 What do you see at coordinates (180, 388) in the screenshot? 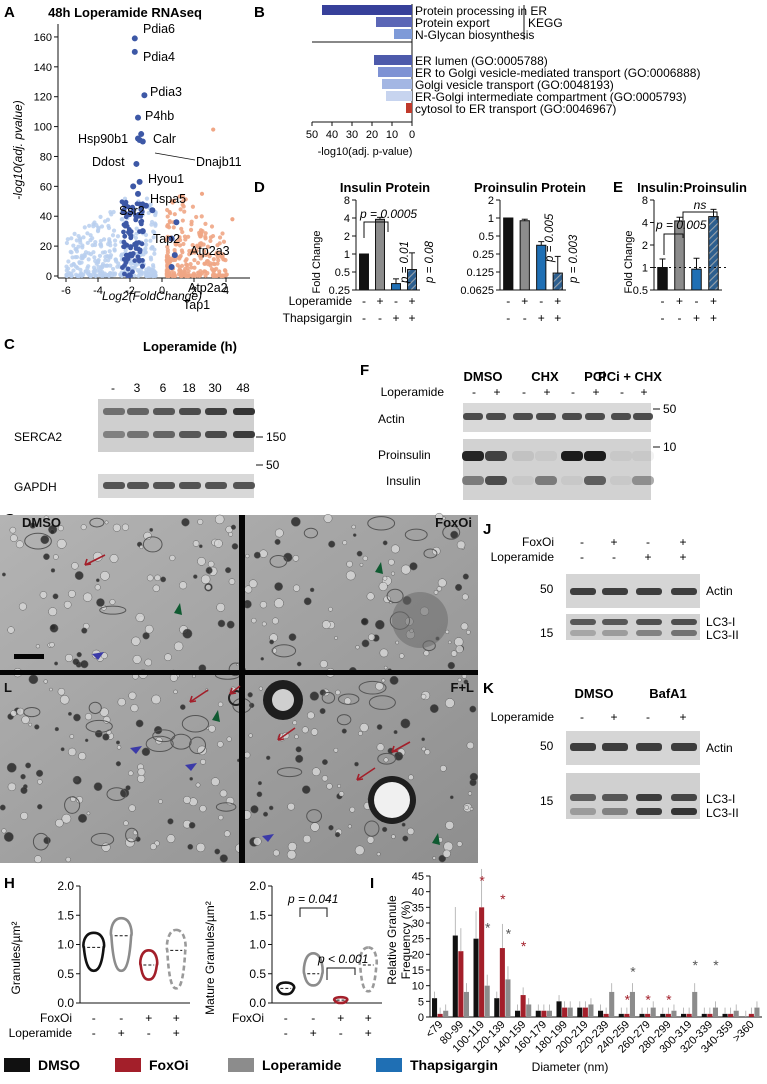
I see `c-lane-labels: - 3 6 18 30 48` at bounding box center [180, 388].